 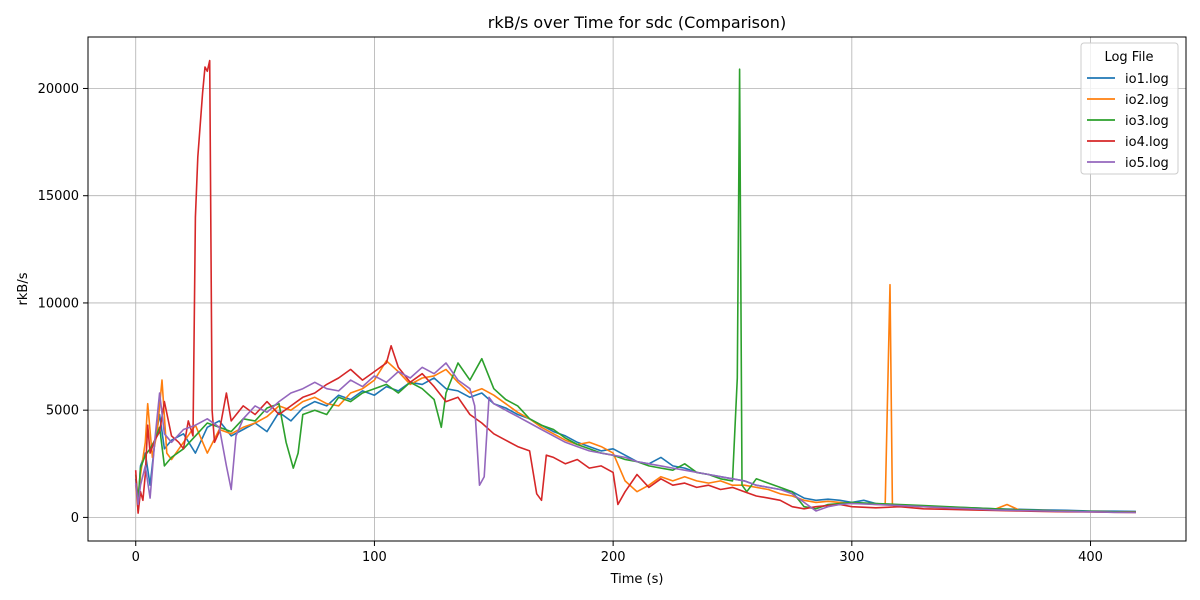 What do you see at coordinates (637, 579) in the screenshot?
I see `x-axis-label: Time (s)` at bounding box center [637, 579].